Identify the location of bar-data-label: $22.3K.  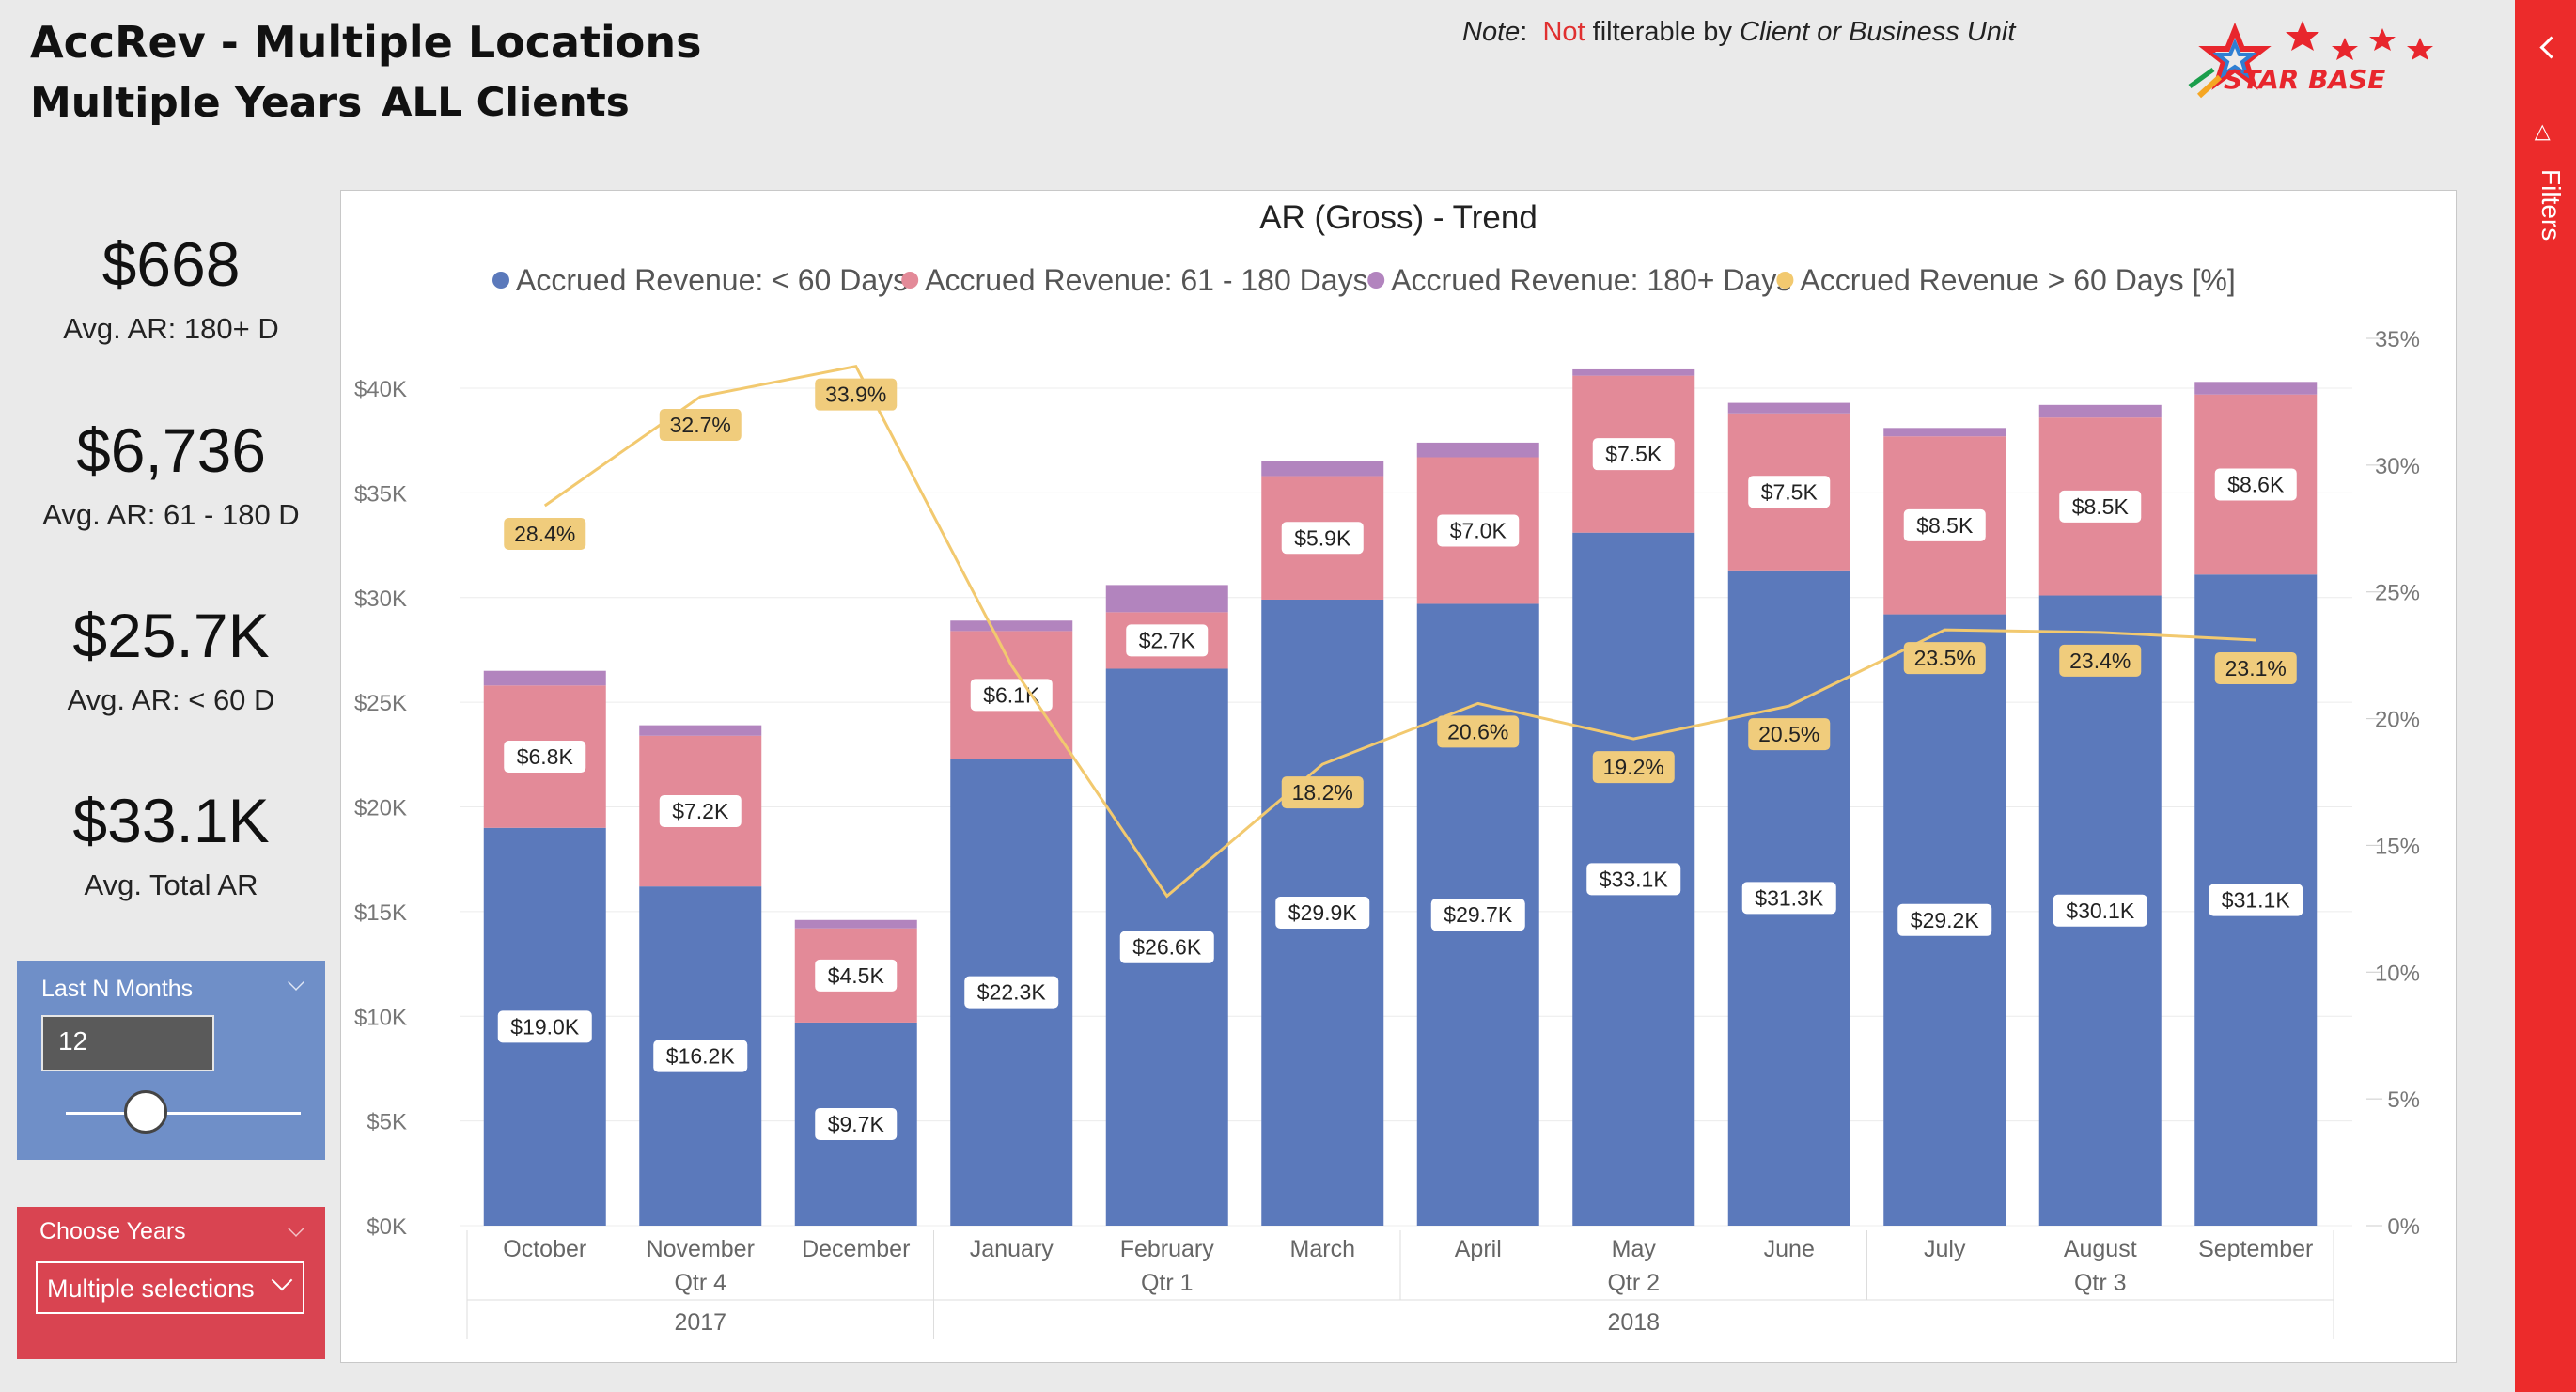
(1012, 992).